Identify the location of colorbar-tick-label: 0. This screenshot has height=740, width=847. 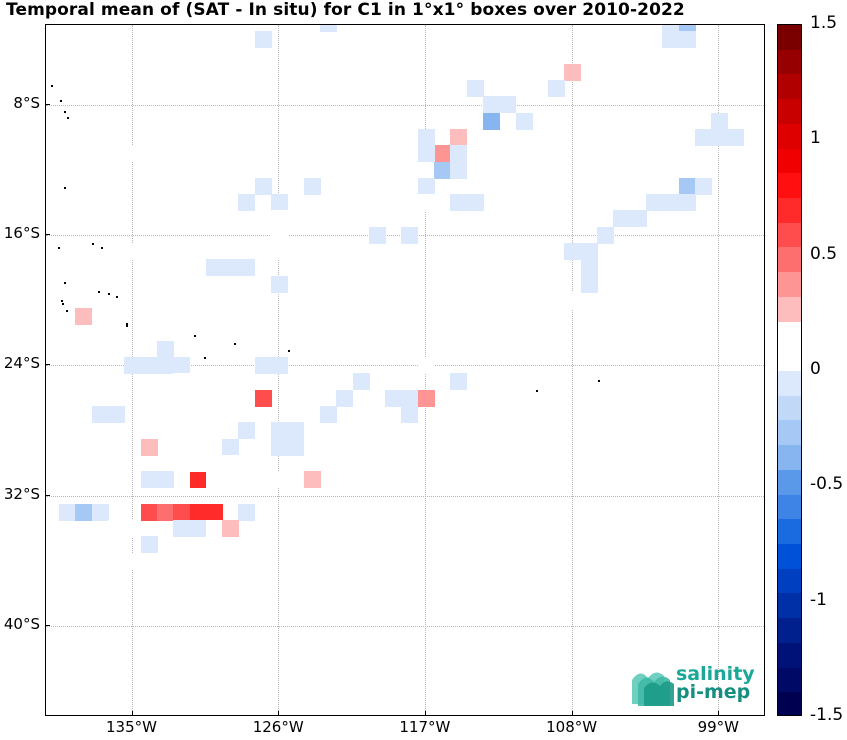
(815, 369).